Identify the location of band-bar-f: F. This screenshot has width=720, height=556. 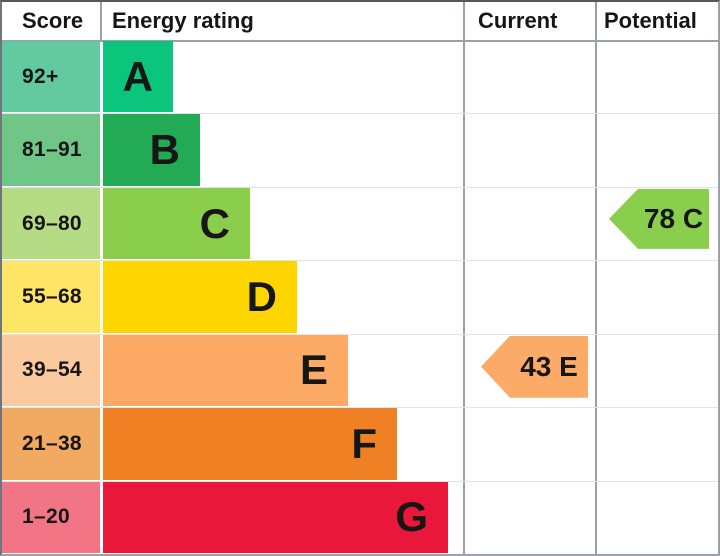
(250, 444).